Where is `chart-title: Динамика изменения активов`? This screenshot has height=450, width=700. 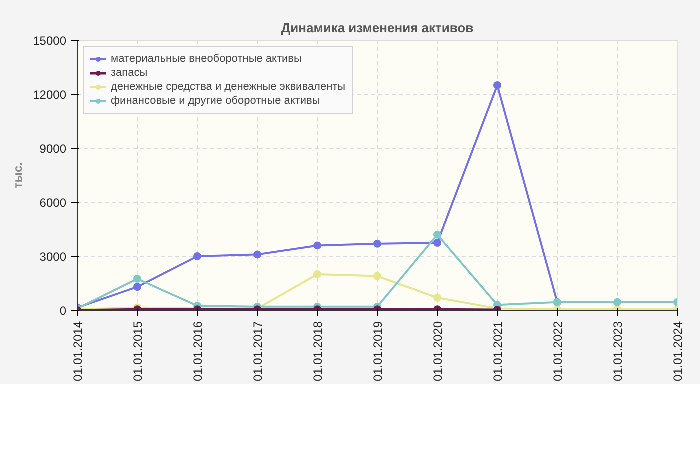 chart-title: Динамика изменения активов is located at coordinates (377, 28).